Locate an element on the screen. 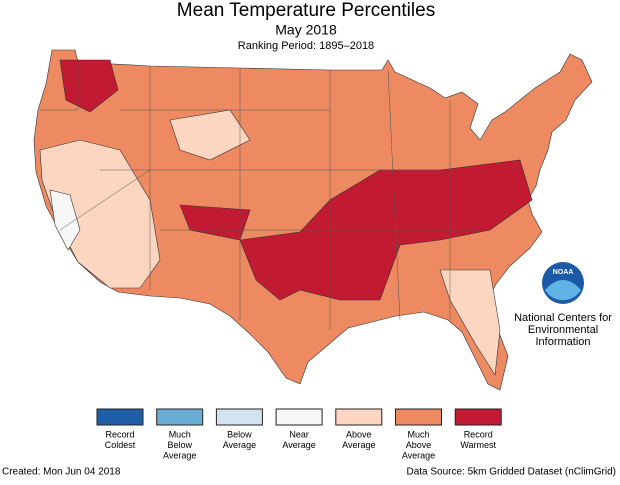 This screenshot has width=620, height=485. logo: NOAA is located at coordinates (563, 283).